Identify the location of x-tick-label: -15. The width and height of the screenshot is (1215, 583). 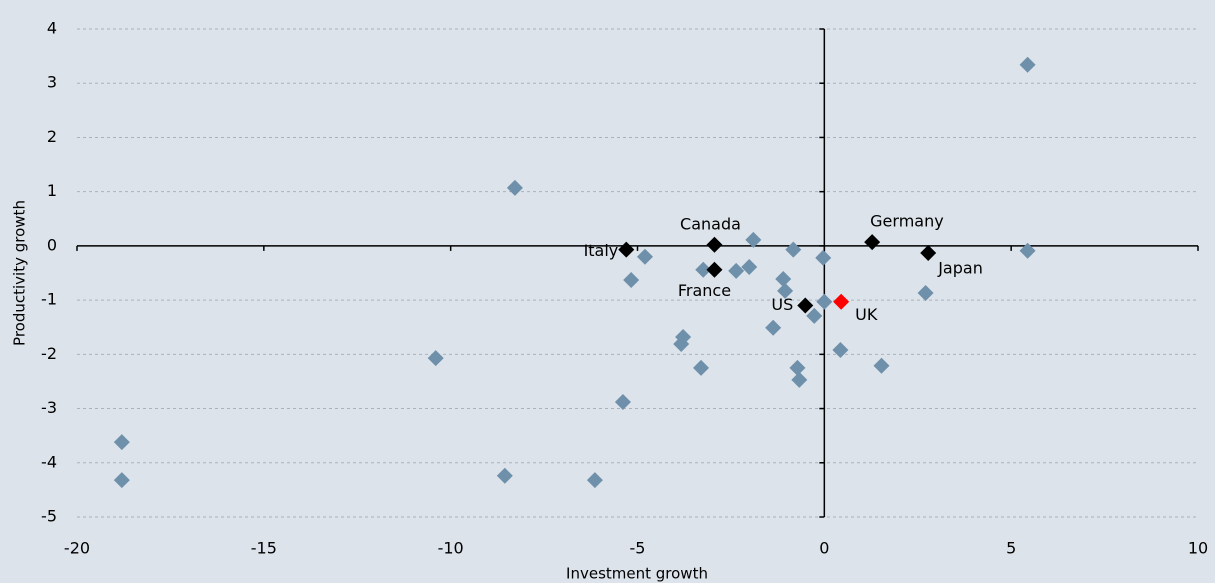
(264, 548).